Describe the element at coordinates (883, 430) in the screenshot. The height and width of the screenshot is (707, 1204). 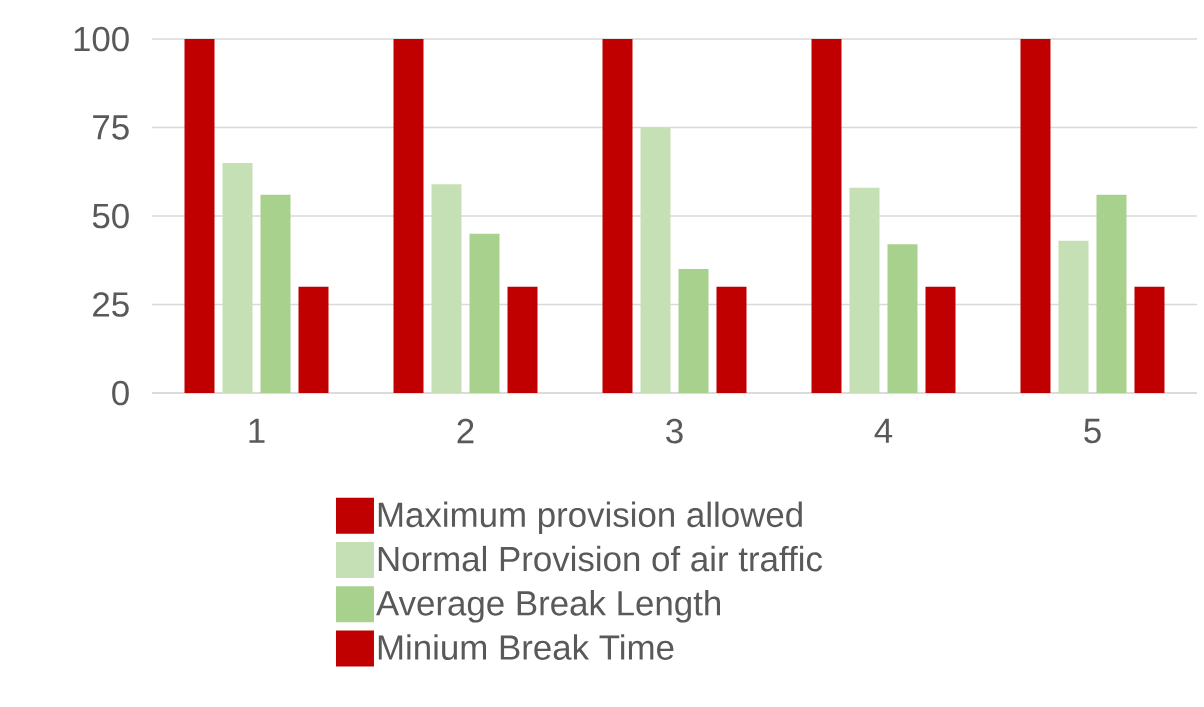
I see `x-tick-label: 4` at that location.